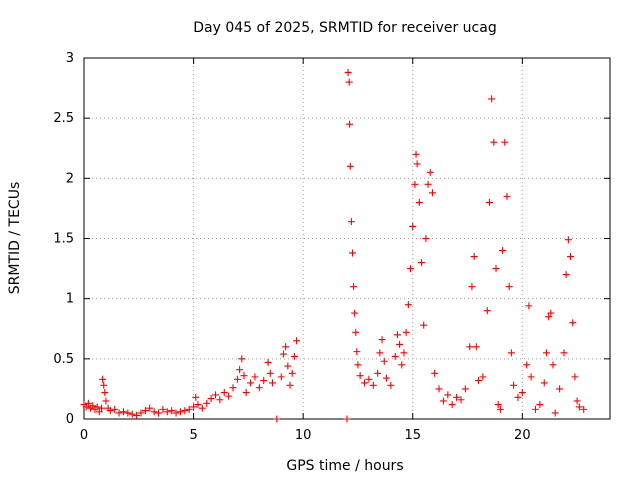 The width and height of the screenshot is (640, 480). Describe the element at coordinates (63, 239) in the screenshot. I see `y-tick-label: 1.5` at that location.